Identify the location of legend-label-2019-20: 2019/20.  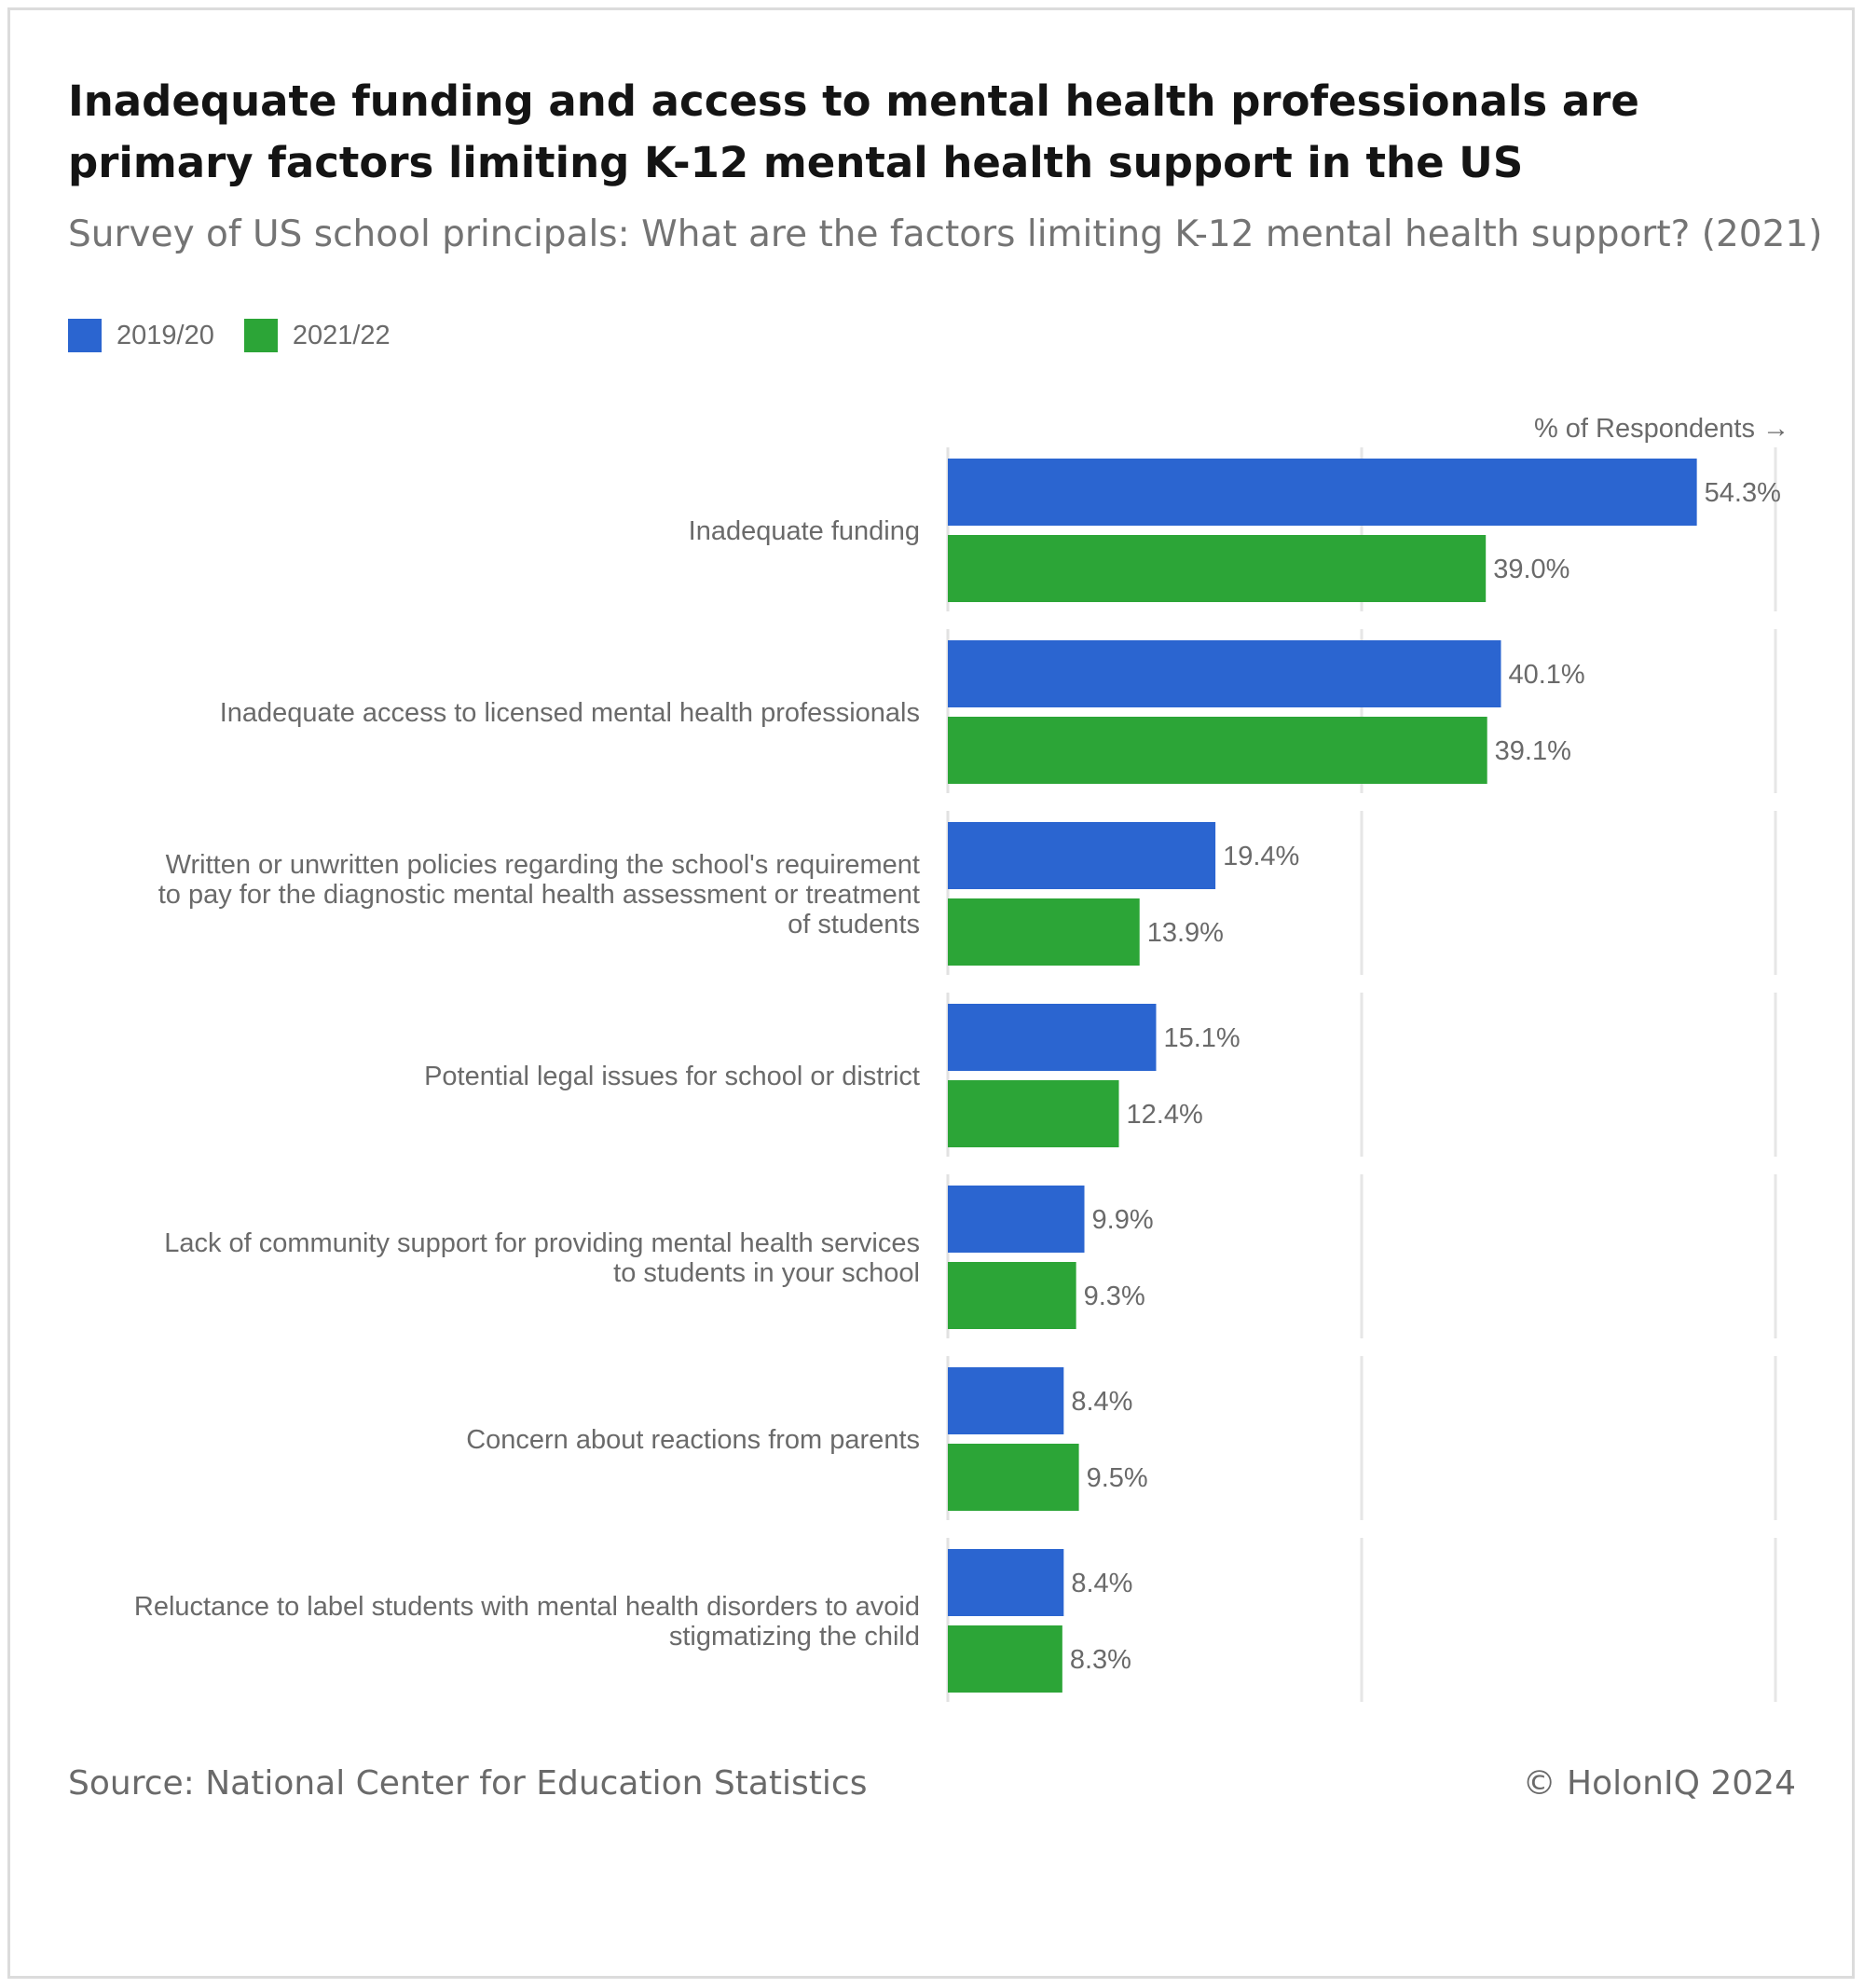
(165, 335).